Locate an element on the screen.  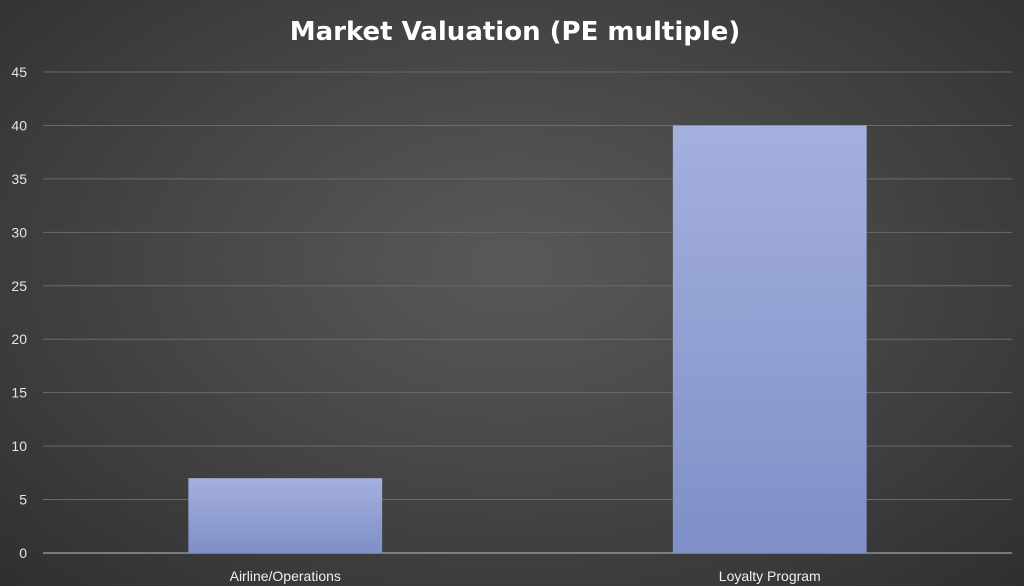
y-tick-label: 40 is located at coordinates (19, 125).